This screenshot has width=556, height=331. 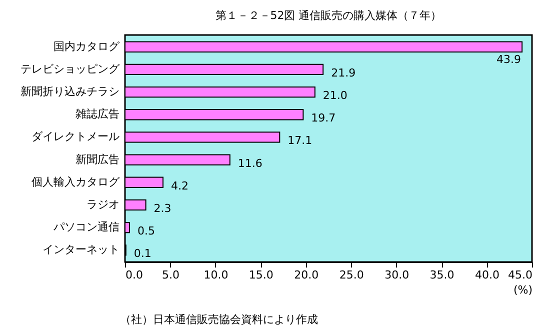 I want to click on y-tick-label: ダイレクトメール, so click(x=76, y=137).